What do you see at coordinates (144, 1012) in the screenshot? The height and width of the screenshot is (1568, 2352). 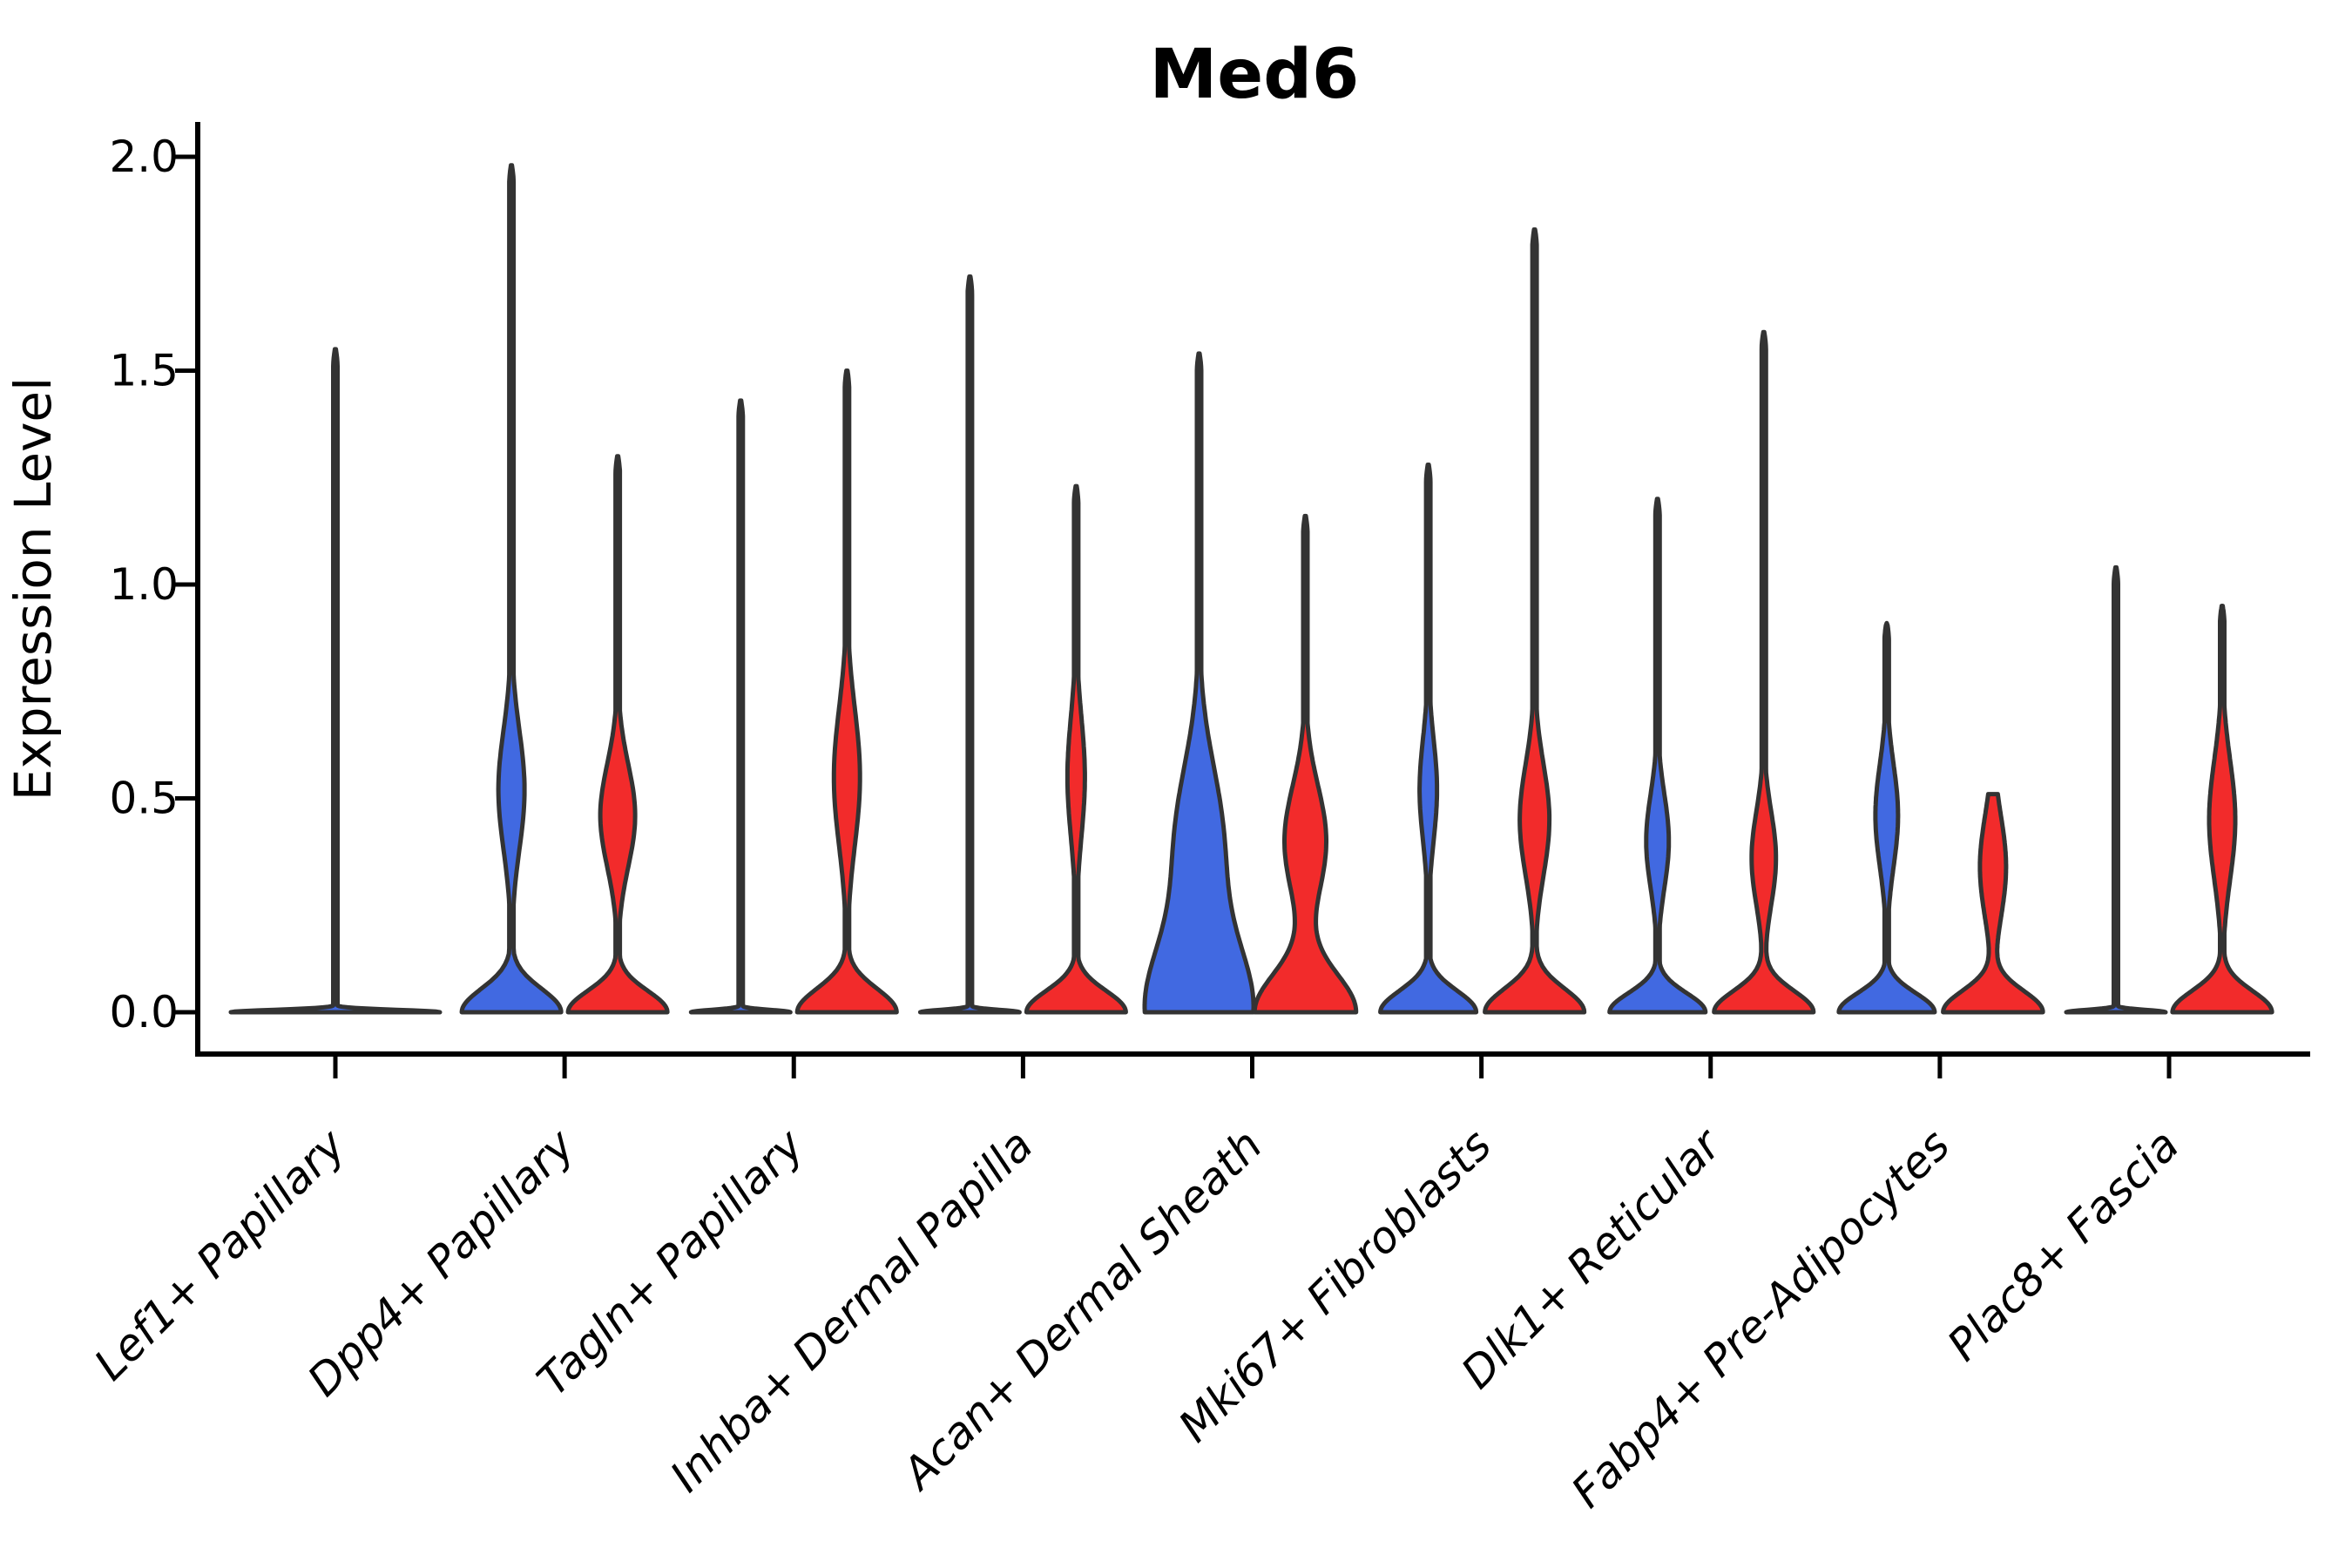 I see `y-tick-label-0.0: 0.0` at bounding box center [144, 1012].